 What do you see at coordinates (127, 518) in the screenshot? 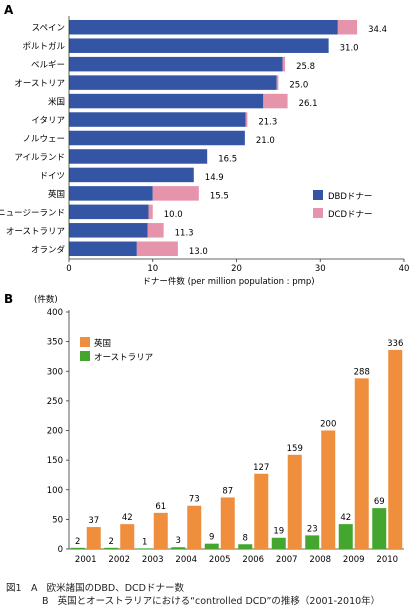
I see `data-label-uk: 42` at bounding box center [127, 518].